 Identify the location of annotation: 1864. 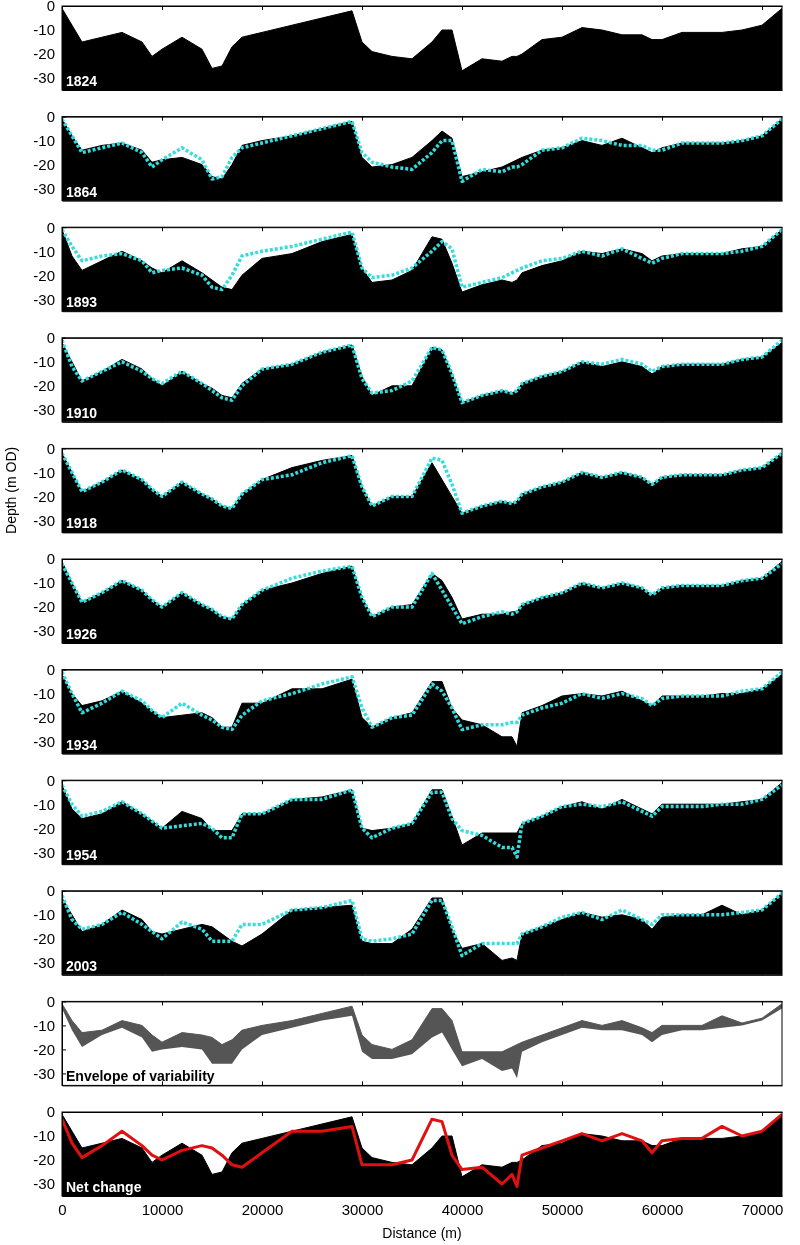
(82, 191).